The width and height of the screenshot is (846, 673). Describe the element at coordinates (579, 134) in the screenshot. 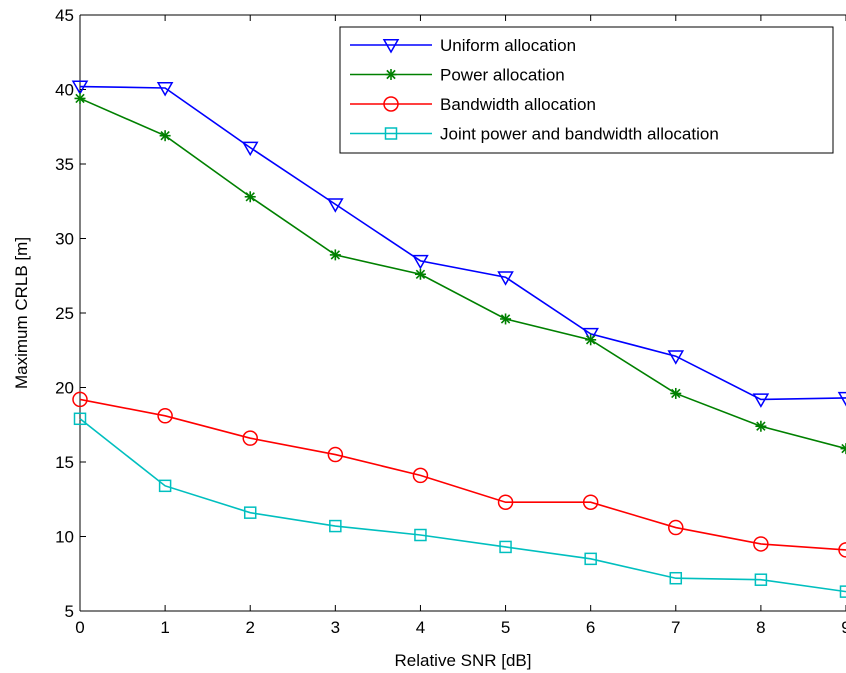

I see `legend-label: Joint power and bandwidth allocation` at that location.